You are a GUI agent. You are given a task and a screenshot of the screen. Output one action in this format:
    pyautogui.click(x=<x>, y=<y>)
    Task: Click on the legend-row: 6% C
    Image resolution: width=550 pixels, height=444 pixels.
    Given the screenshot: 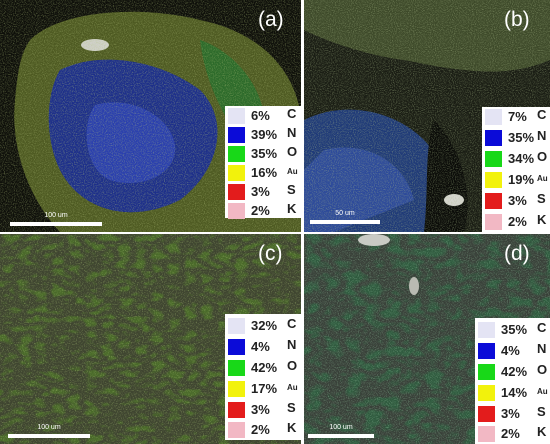 What is the action you would take?
    pyautogui.click(x=263, y=116)
    